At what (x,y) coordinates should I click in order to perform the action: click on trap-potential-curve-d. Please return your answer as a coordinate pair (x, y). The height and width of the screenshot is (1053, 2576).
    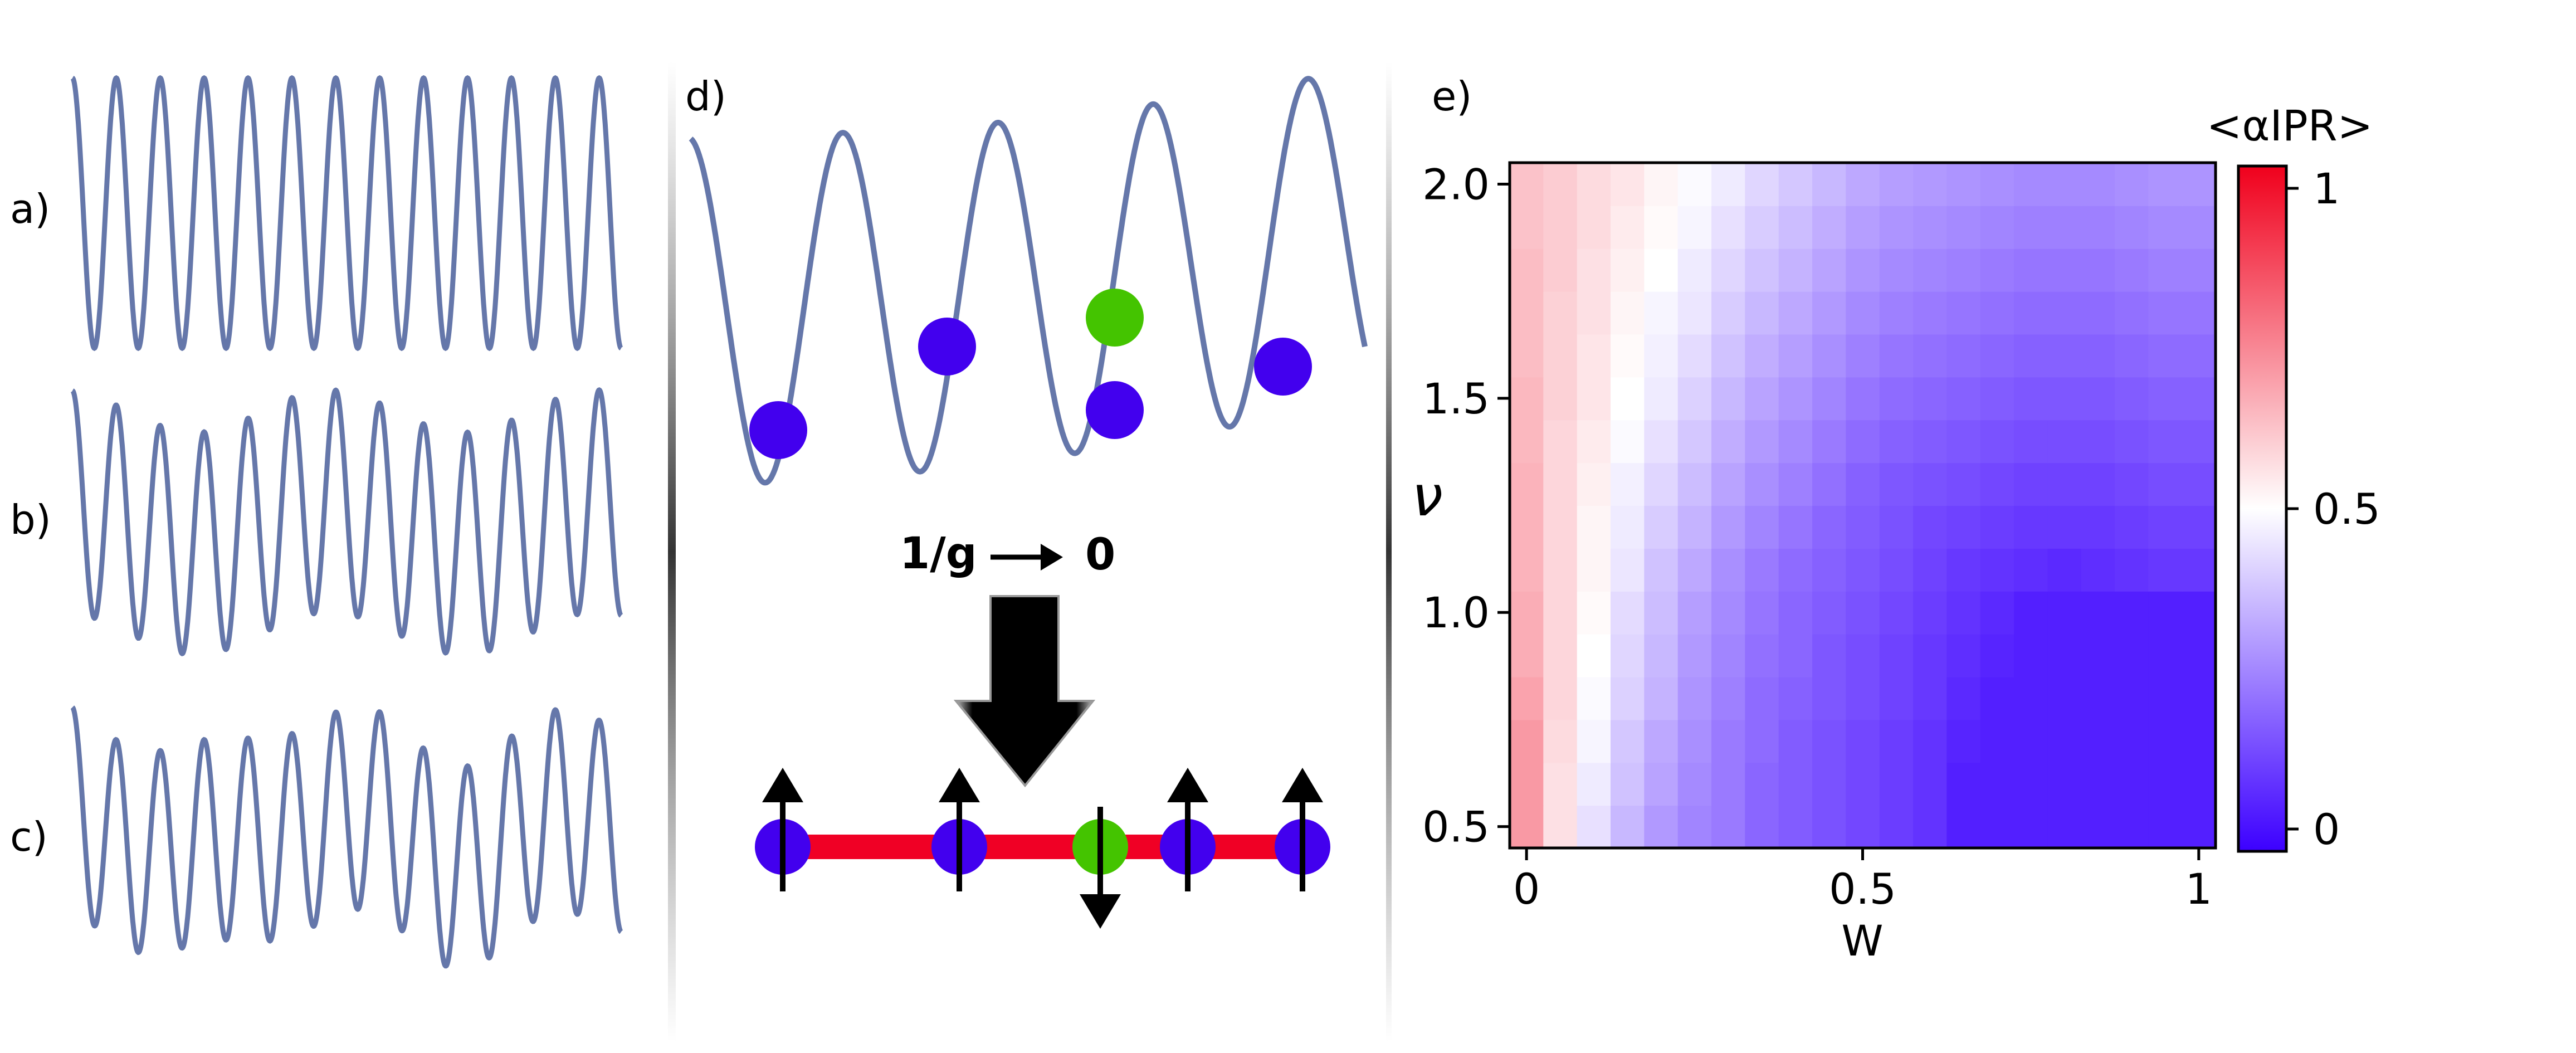
    Looking at the image, I should click on (1028, 281).